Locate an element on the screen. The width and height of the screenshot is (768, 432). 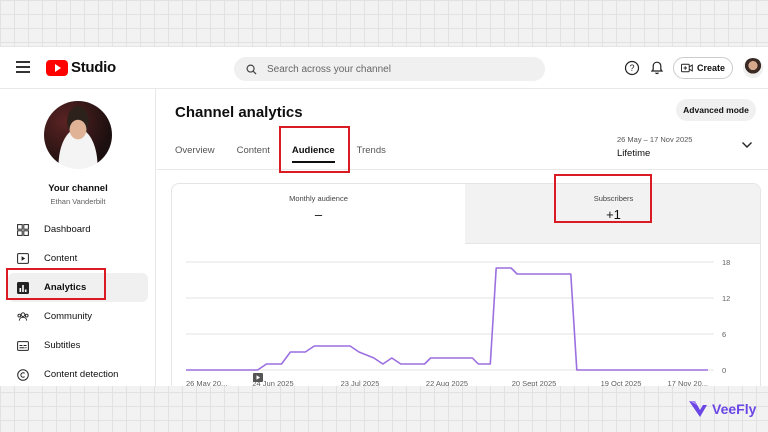
sidebar-item-community: Community is located at coordinates (78, 316).